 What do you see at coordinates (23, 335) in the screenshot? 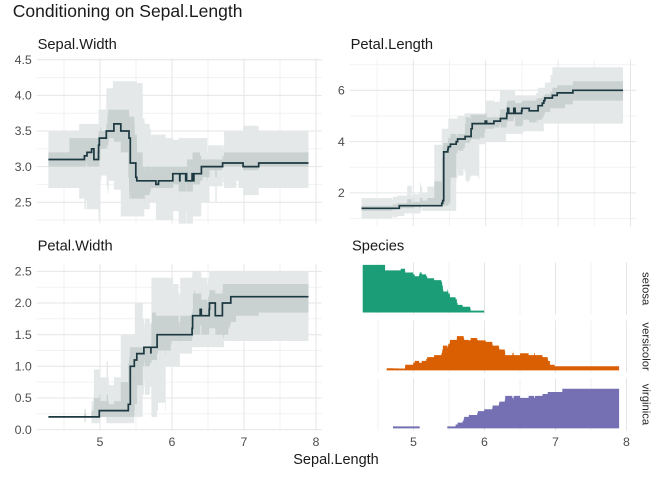
I see `svg-text: 1.5` at bounding box center [23, 335].